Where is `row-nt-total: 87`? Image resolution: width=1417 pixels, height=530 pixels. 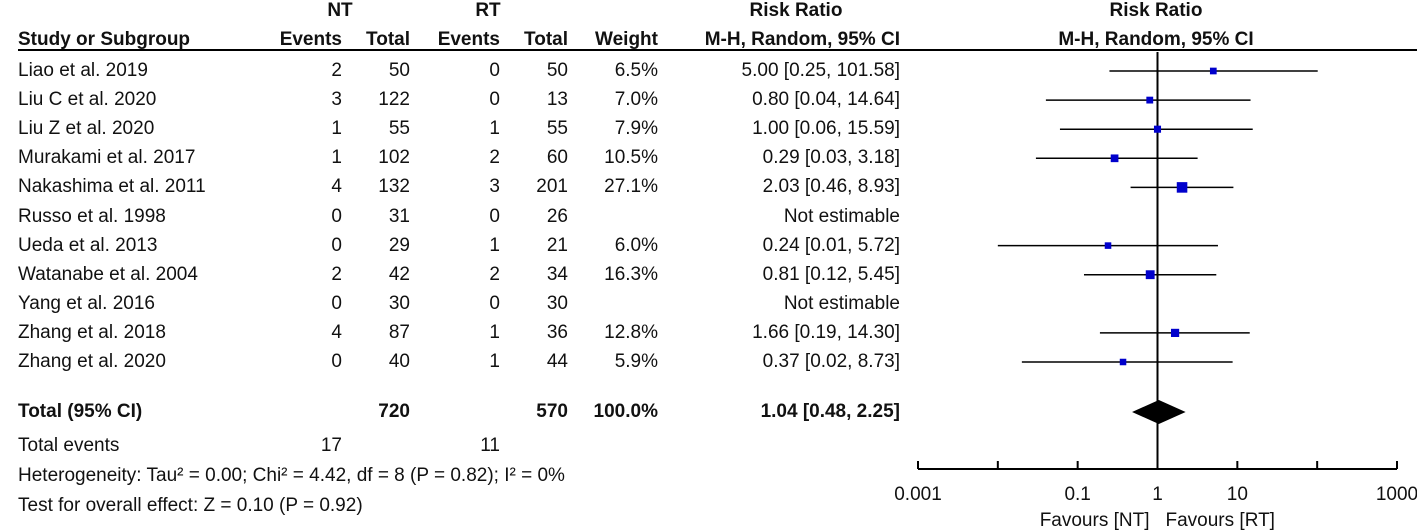 row-nt-total: 87 is located at coordinates (399, 332).